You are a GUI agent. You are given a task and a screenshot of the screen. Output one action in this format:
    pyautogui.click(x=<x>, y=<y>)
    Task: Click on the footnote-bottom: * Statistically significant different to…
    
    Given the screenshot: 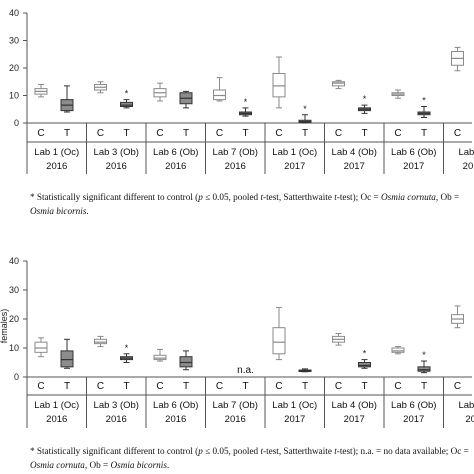 What is the action you would take?
    pyautogui.click(x=250, y=458)
    